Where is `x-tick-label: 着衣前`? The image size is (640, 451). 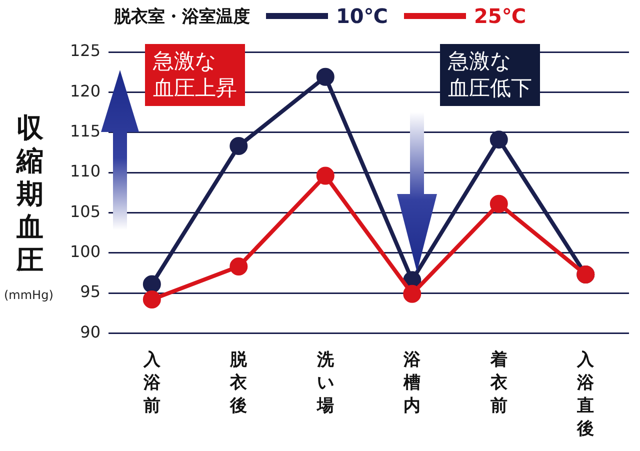 x-tick-label: 着衣前 is located at coordinates (498, 383).